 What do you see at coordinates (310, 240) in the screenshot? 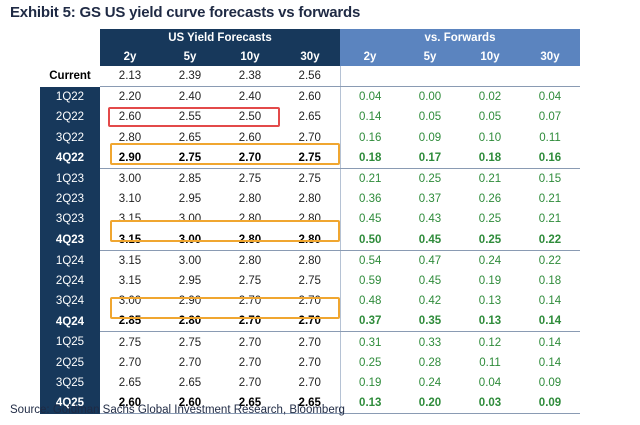
I see `table-row: 4Q23 3.15 3.00 2.80 2.80 0.50 0.45 0.25 0.22` at bounding box center [310, 240].